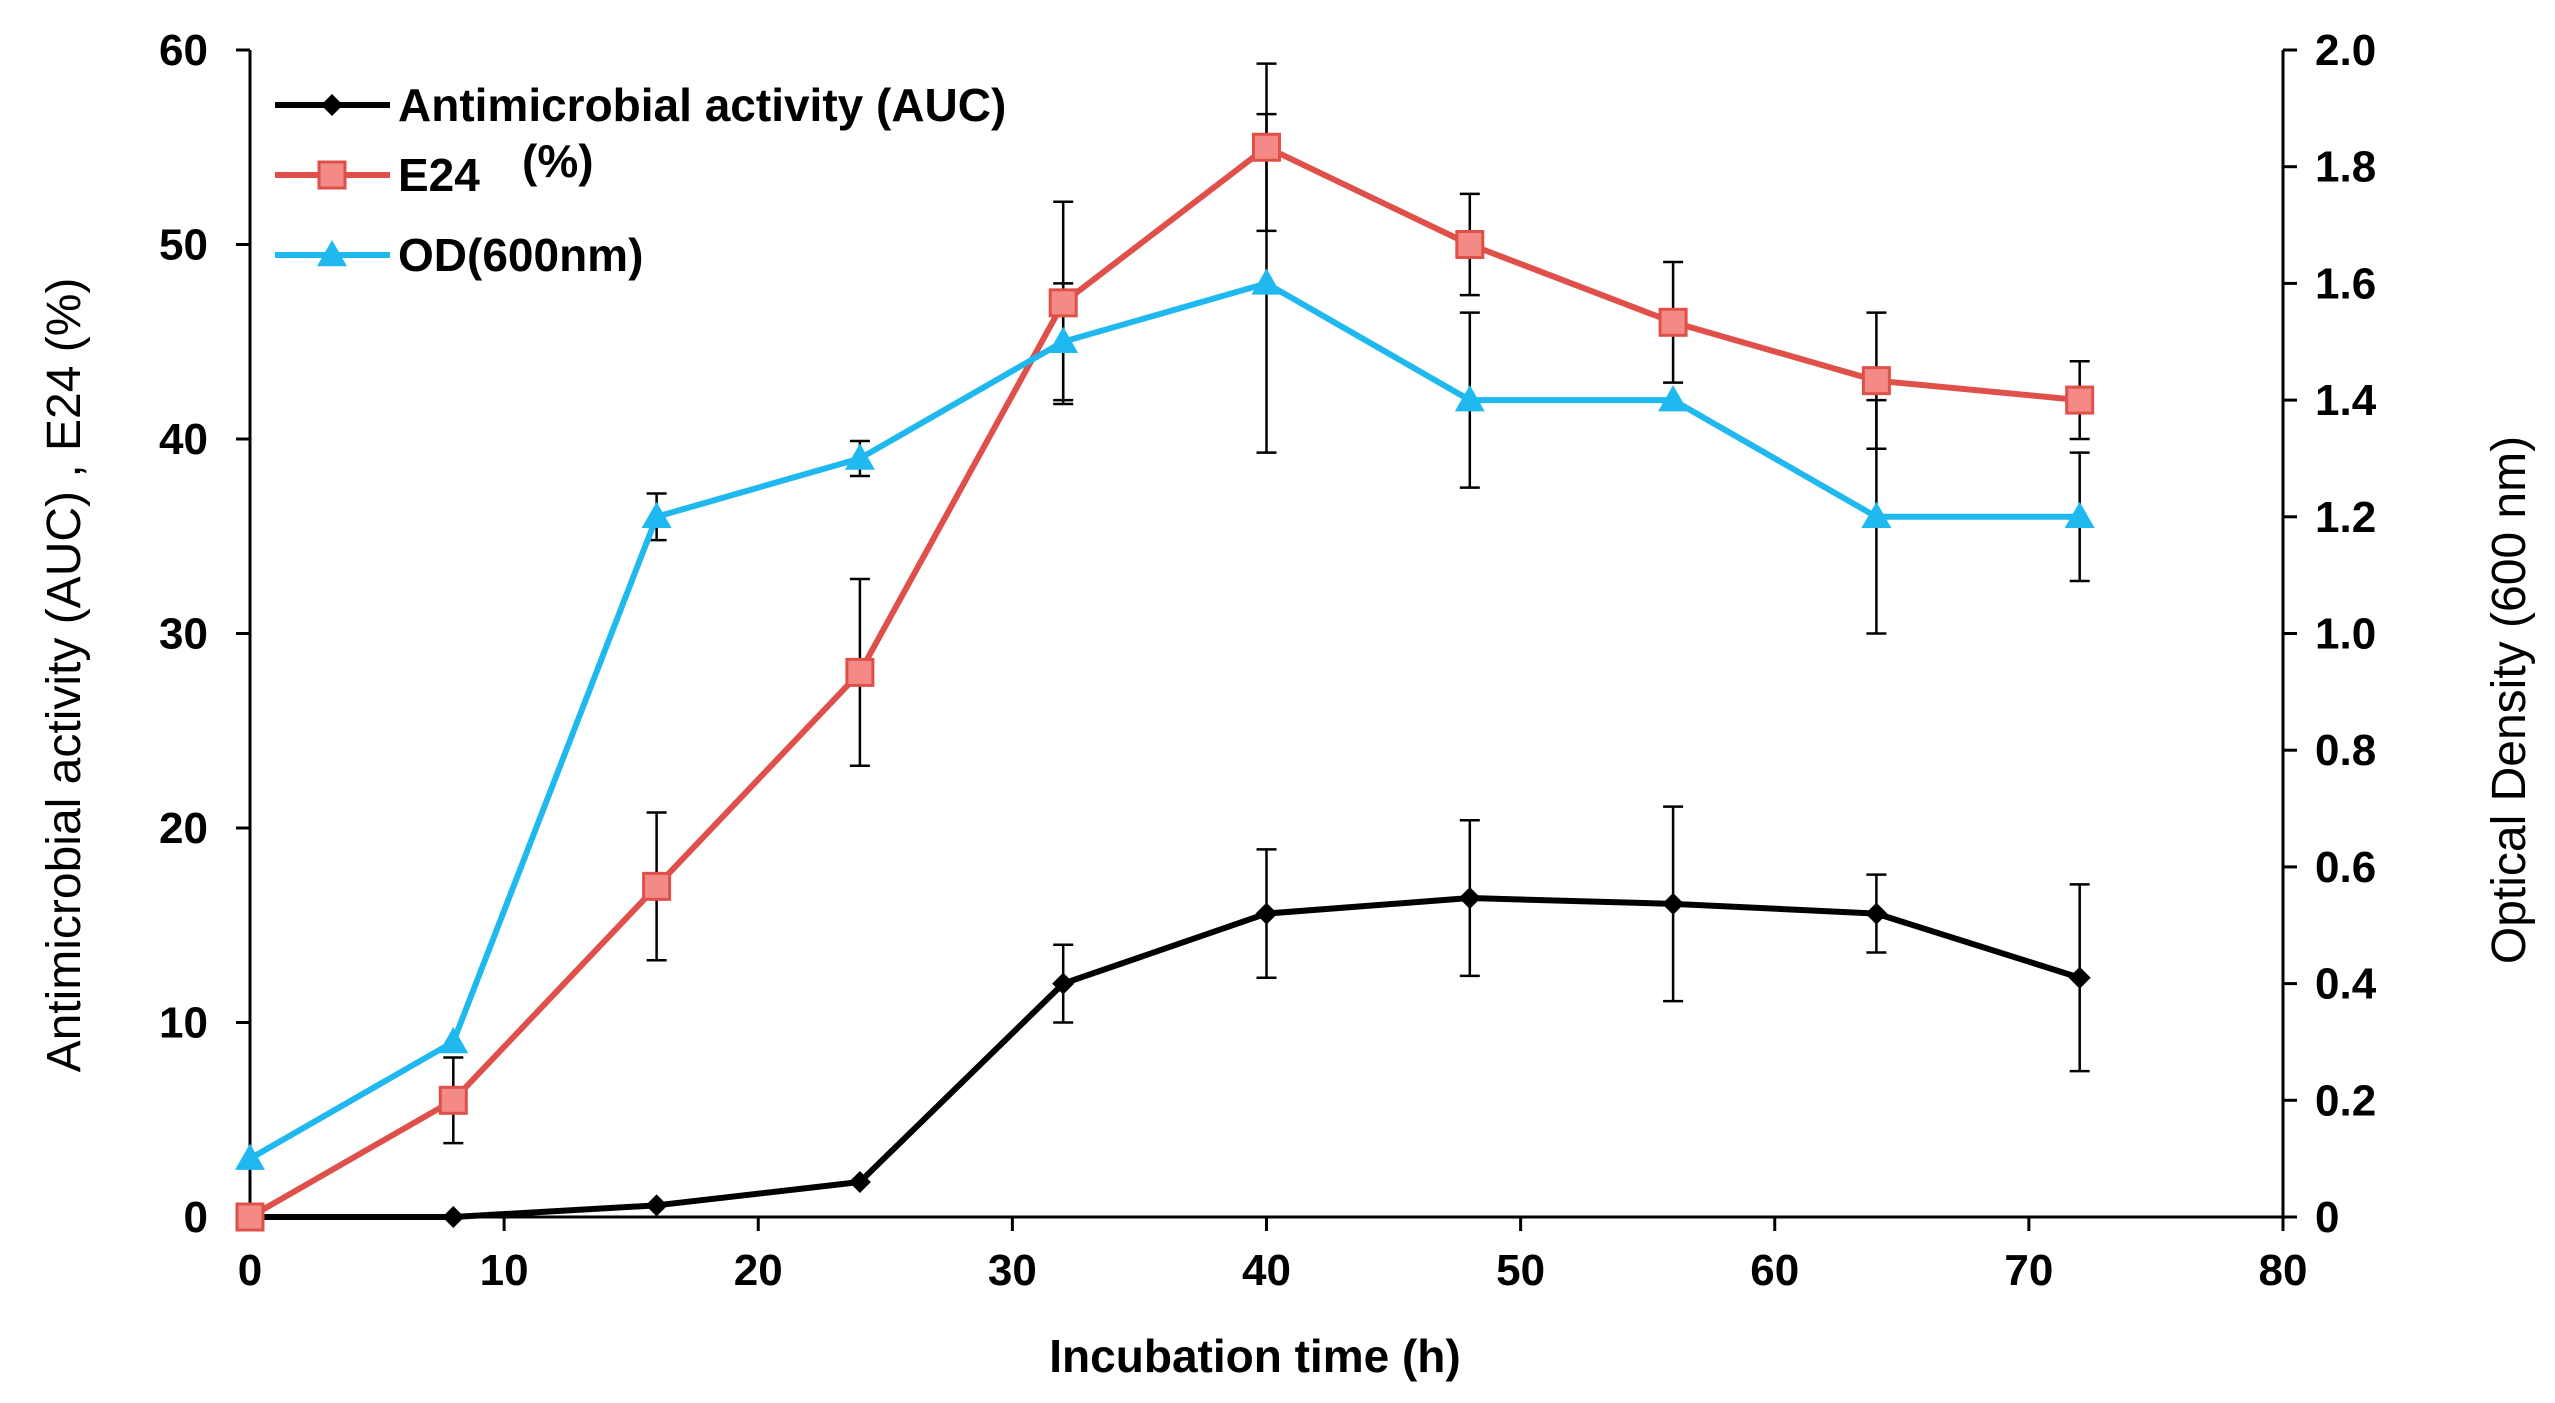 Image resolution: width=2555 pixels, height=1403 pixels. Describe the element at coordinates (2345, 167) in the screenshot. I see `y2-tick-label: 1.8` at that location.